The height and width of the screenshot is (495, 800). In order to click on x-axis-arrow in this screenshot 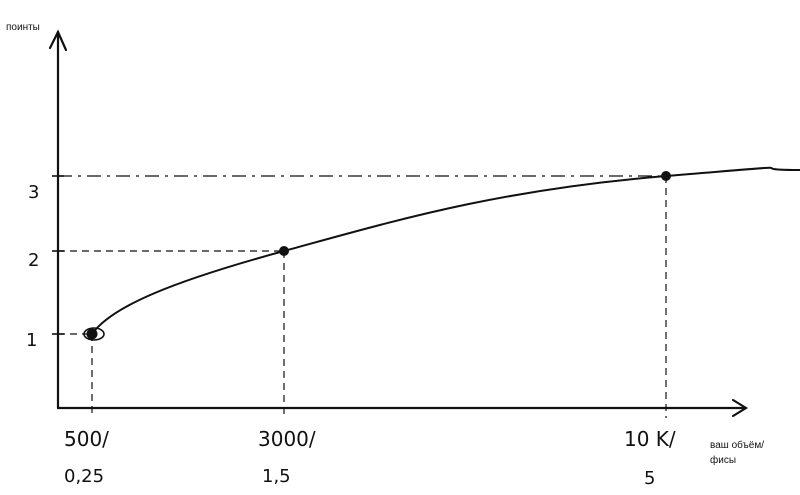, I will do `click(740, 408)`.